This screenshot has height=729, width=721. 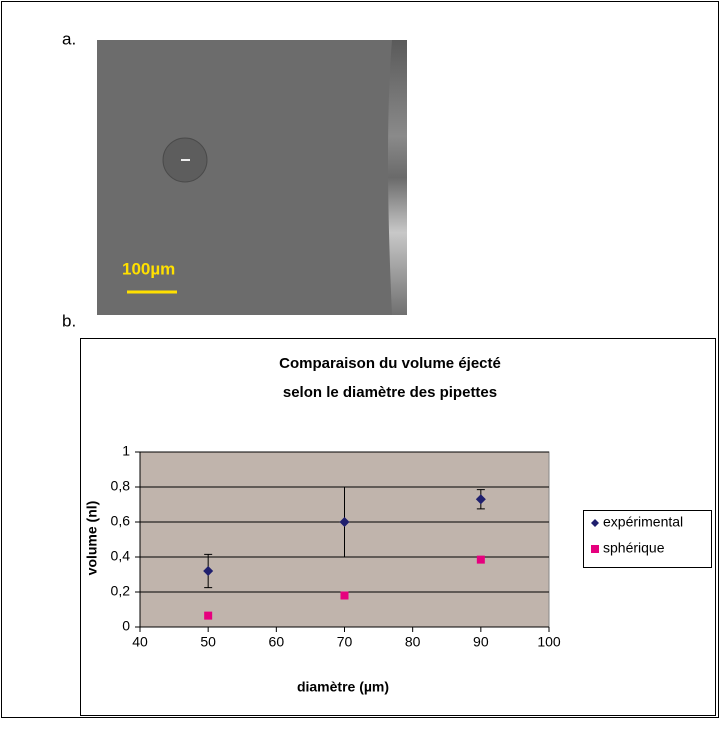 What do you see at coordinates (643, 522) in the screenshot?
I see `legend-label: expérimental` at bounding box center [643, 522].